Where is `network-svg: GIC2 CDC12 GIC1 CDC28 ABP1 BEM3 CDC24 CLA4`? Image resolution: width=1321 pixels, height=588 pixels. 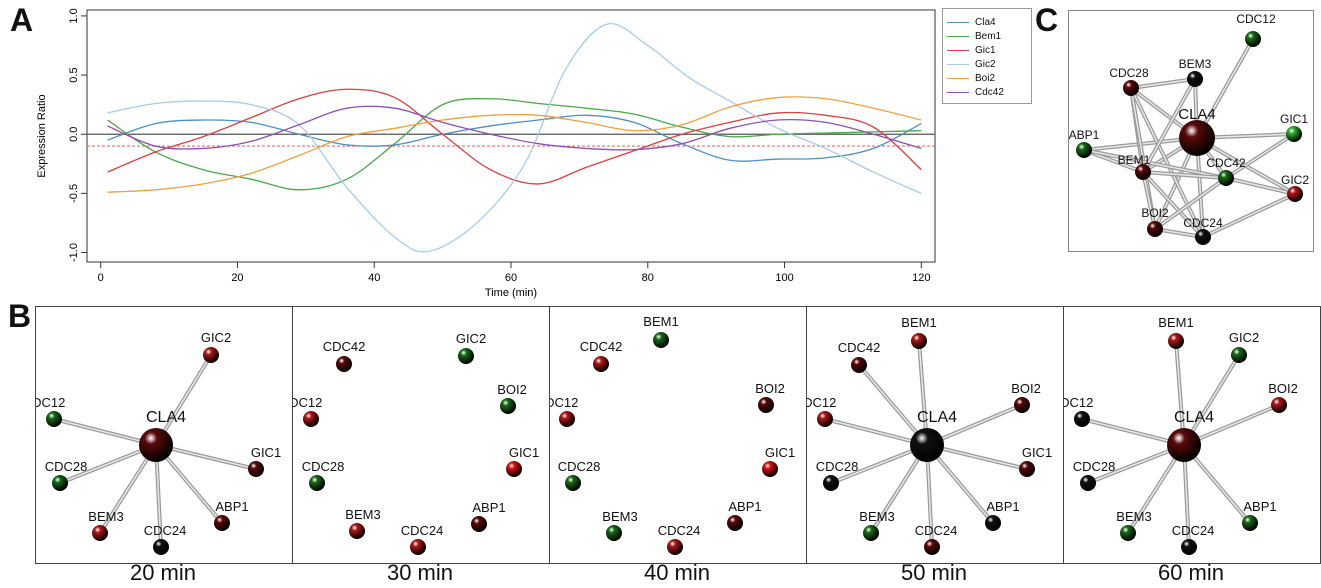 network-svg: GIC2 CDC12 GIC1 CDC28 ABP1 BEM3 CDC24 CLA4 is located at coordinates (152, 442).